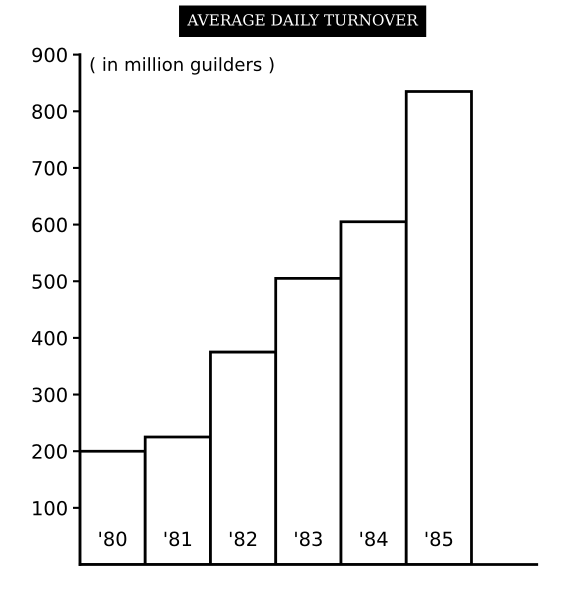 The image size is (571, 607). What do you see at coordinates (49, 451) in the screenshot?
I see `y-tick-label: 200` at bounding box center [49, 451].